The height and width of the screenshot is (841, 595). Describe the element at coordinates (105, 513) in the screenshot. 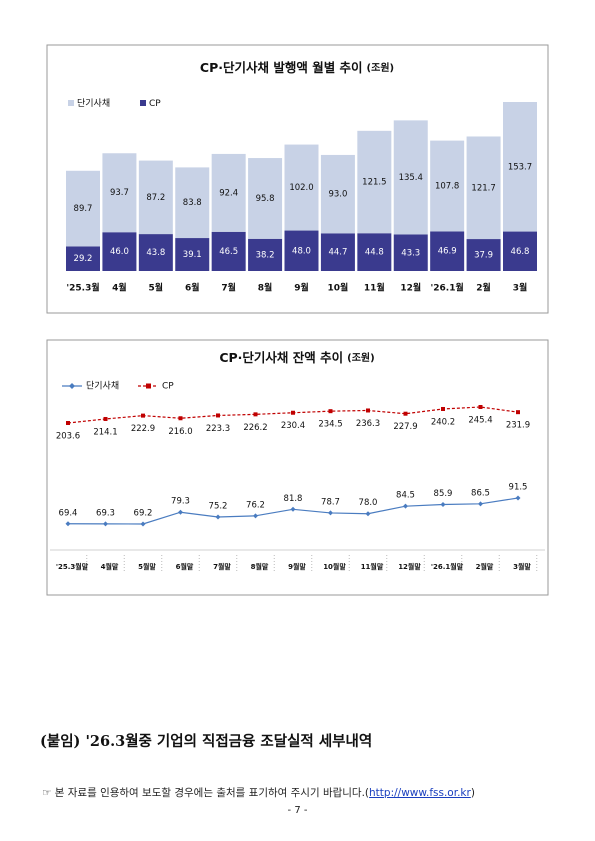

I see `value-label: 69.3` at that location.